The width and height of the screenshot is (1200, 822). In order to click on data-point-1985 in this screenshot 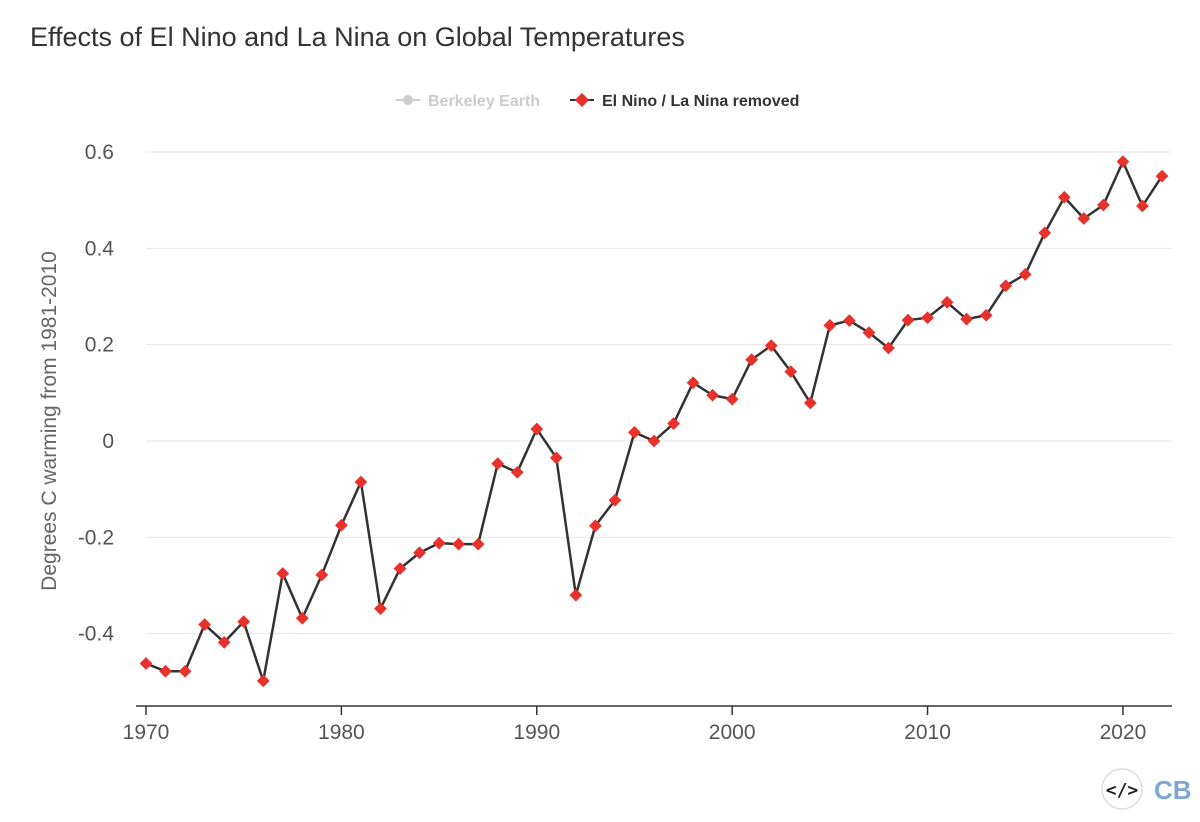, I will do `click(439, 543)`.